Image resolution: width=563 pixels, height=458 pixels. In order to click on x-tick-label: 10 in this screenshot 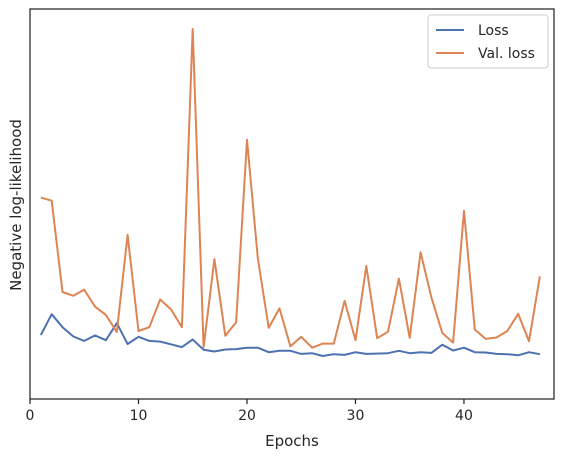, I will do `click(139, 416)`.